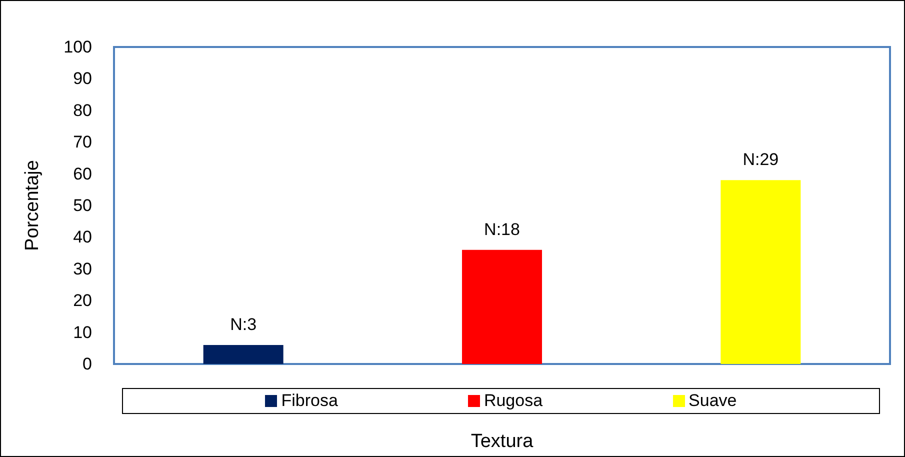  I want to click on annotation: N:18, so click(502, 229).